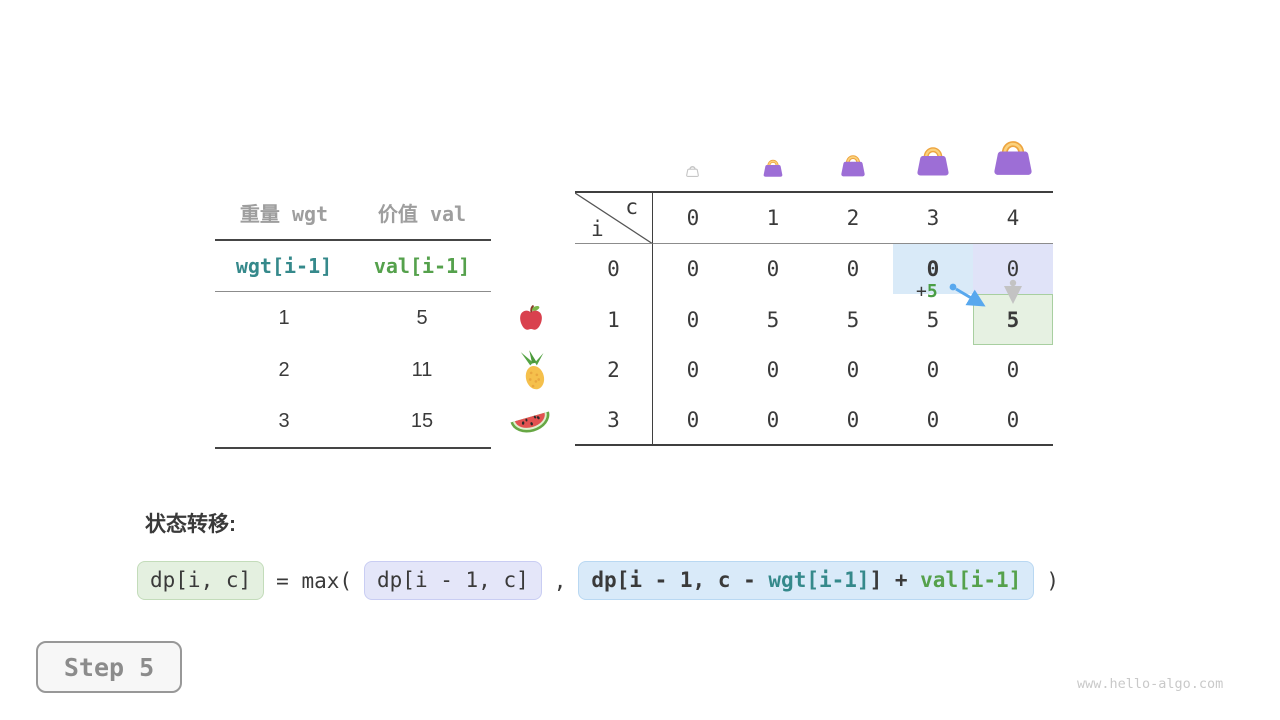 The height and width of the screenshot is (720, 1280). I want to click on formula-lhs-box: dp[i, c], so click(201, 581).